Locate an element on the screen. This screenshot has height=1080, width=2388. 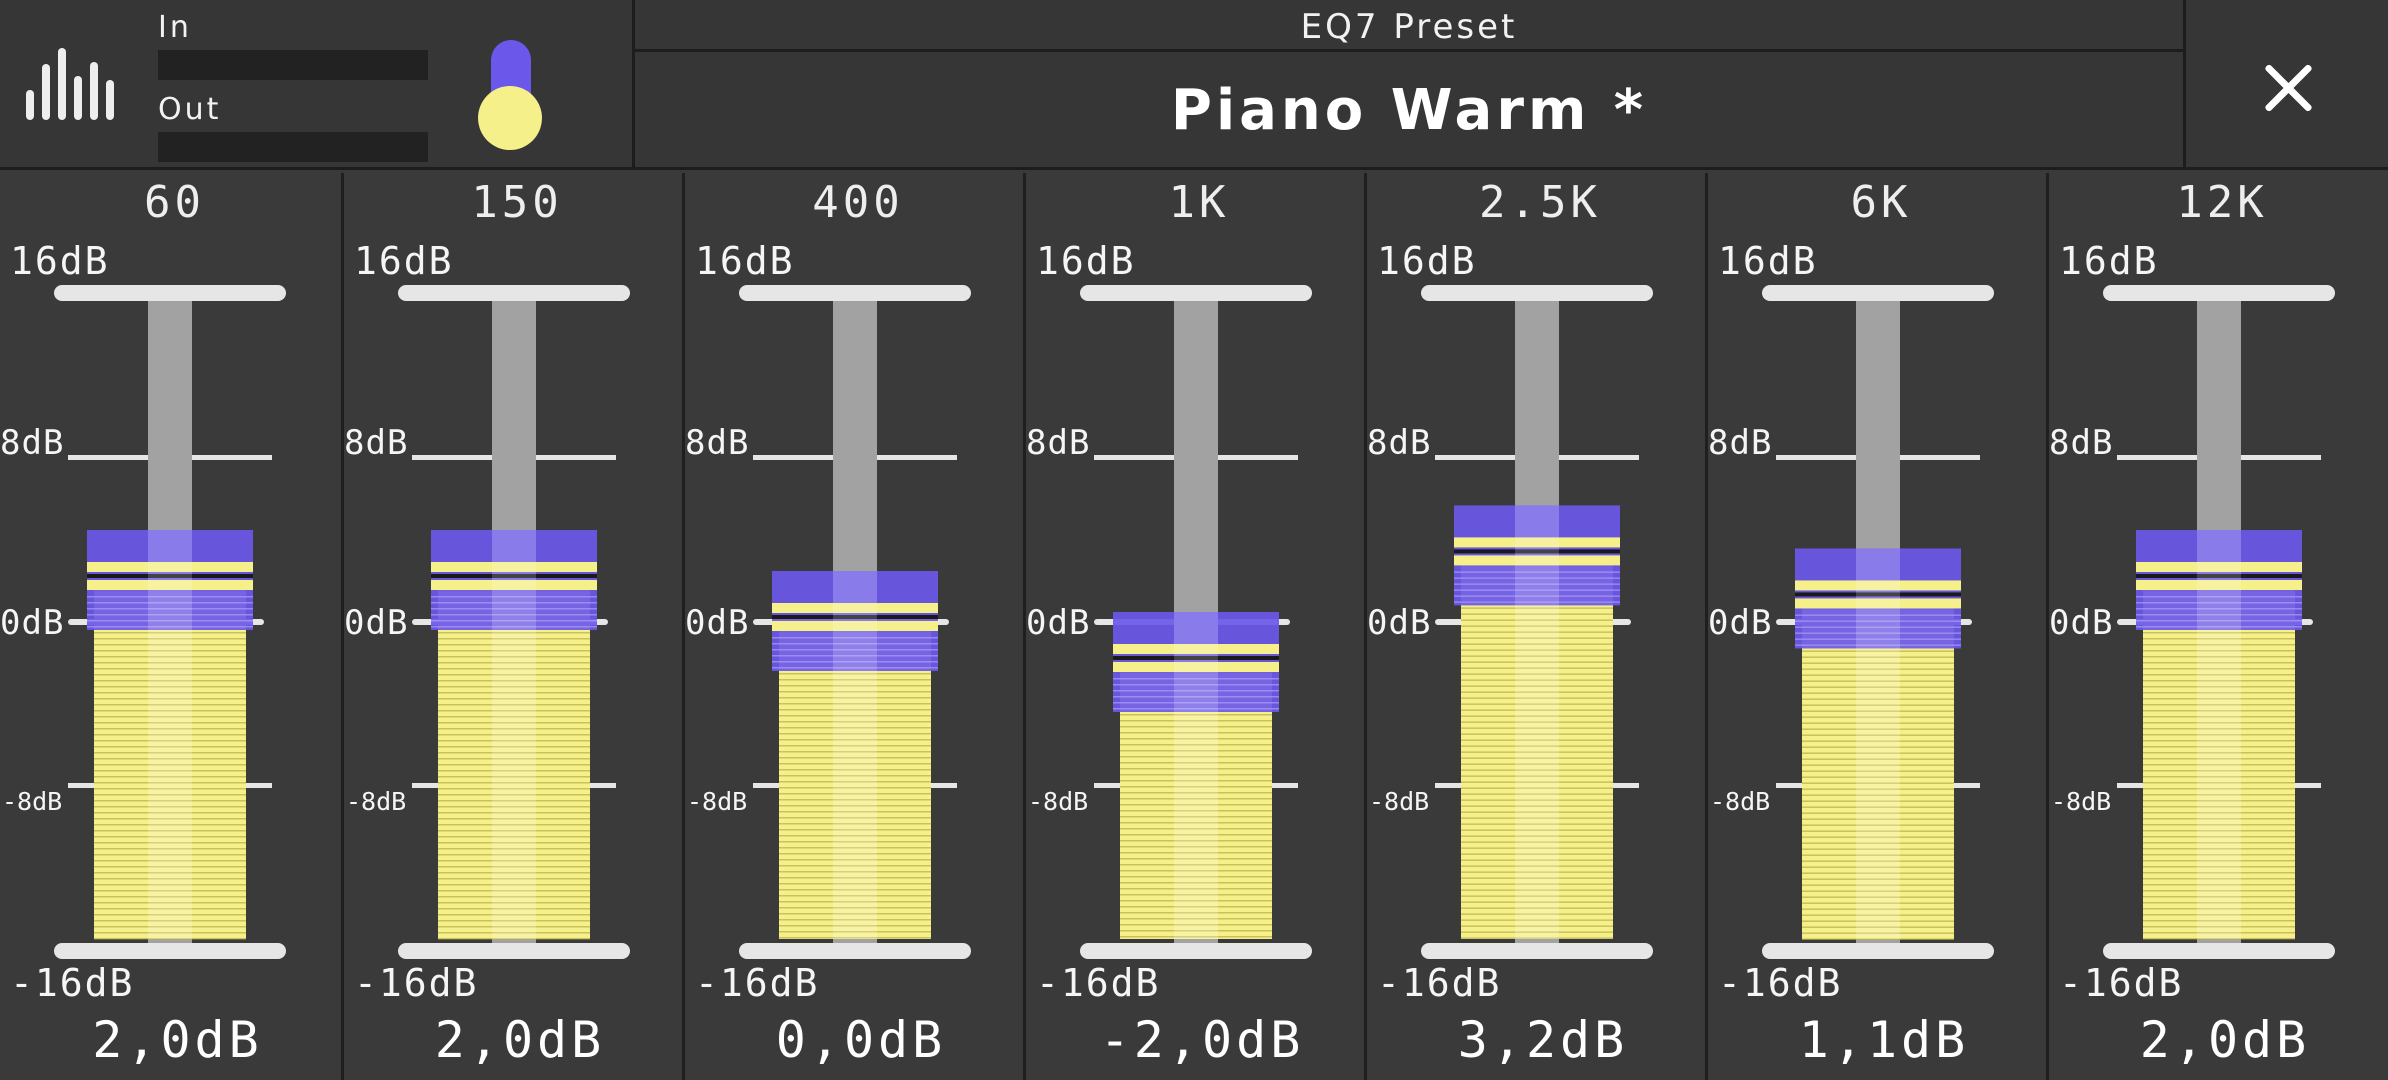
band-frequency-label: 6K is located at coordinates (1881, 202).